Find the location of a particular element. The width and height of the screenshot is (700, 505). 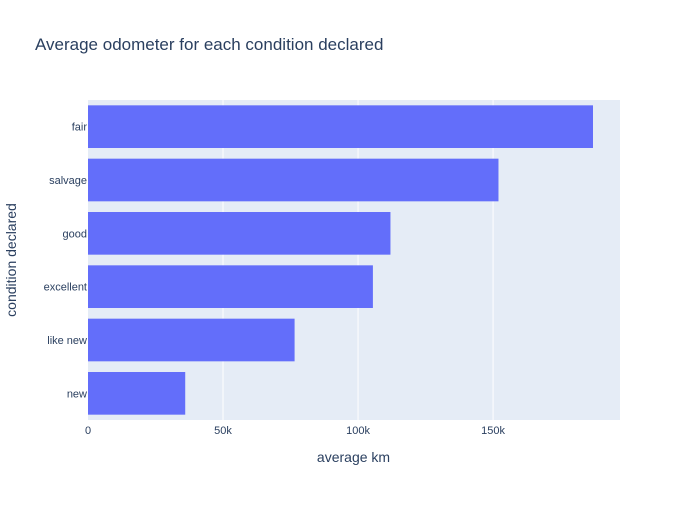

bar-like-new is located at coordinates (191, 340).